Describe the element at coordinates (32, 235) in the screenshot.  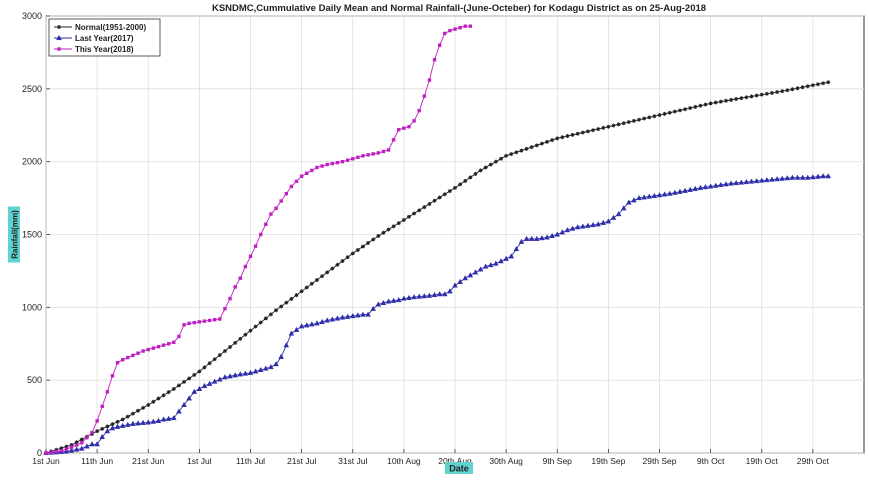
I see `y-tick-label: 1500` at that location.